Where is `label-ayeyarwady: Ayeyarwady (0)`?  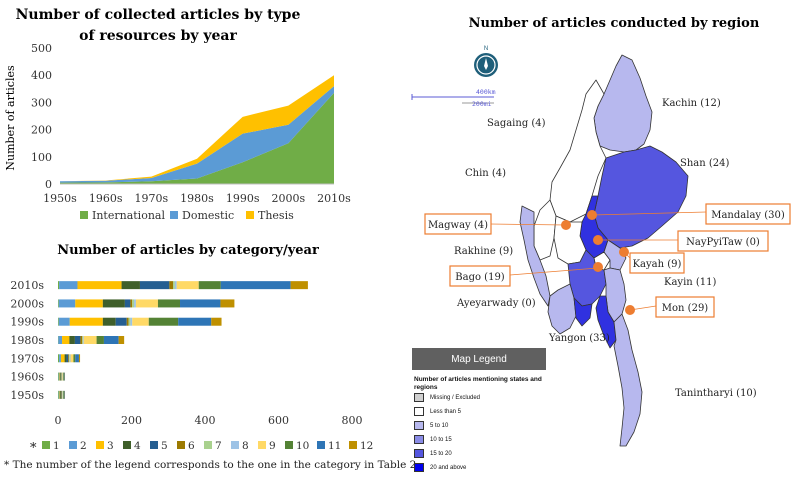 label-ayeyarwady: Ayeyarwady (0) is located at coordinates (496, 303).